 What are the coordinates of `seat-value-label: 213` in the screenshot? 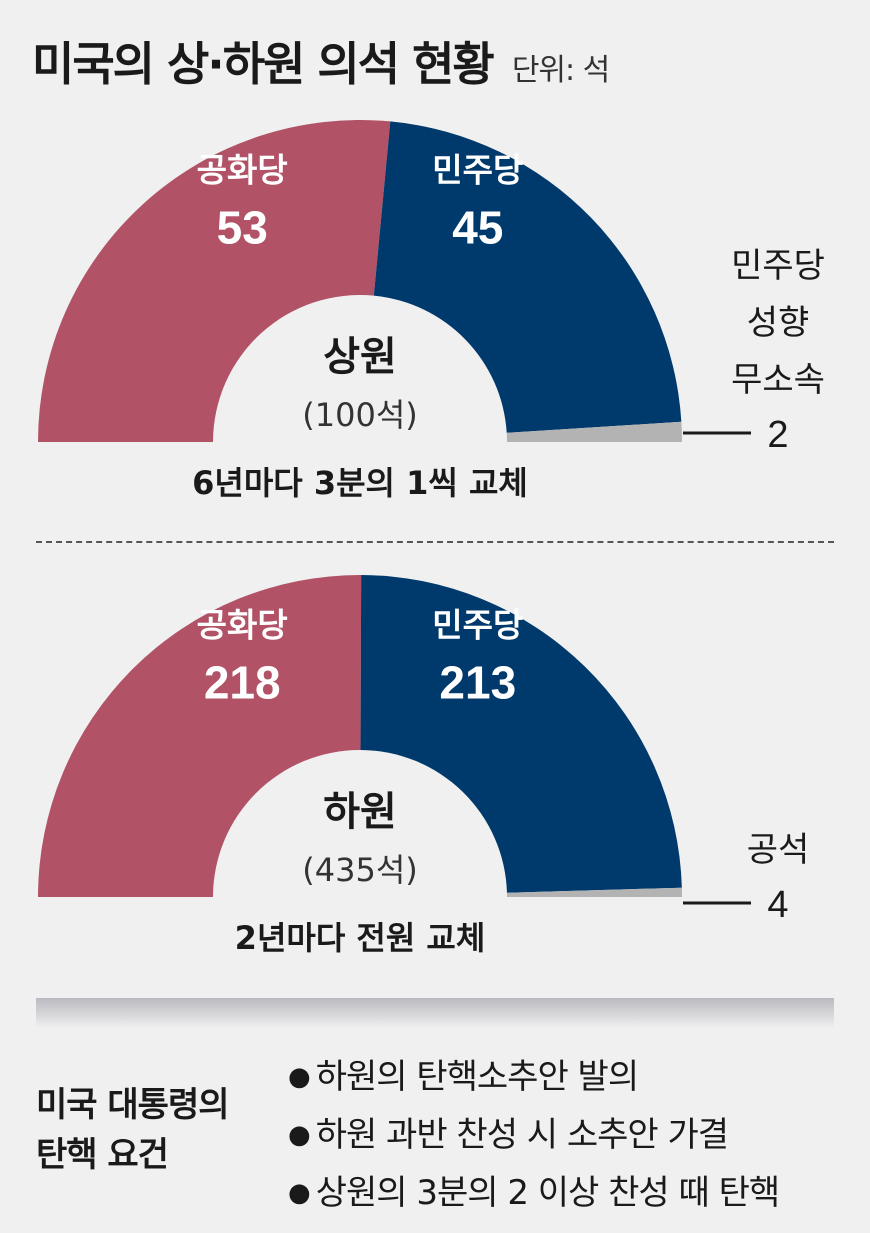 It's located at (477, 683).